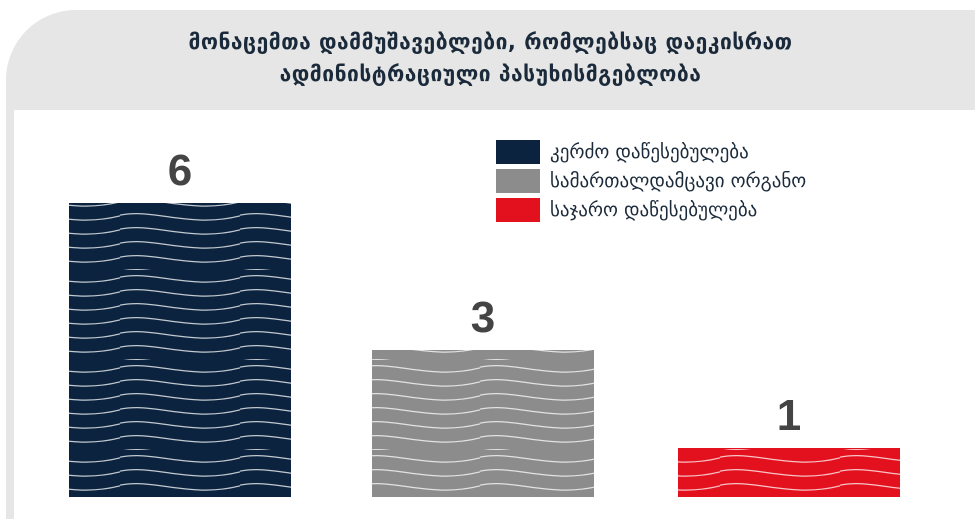 The image size is (975, 519). I want to click on legend-label-private: კერძო დაწესებულება, so click(649, 151).